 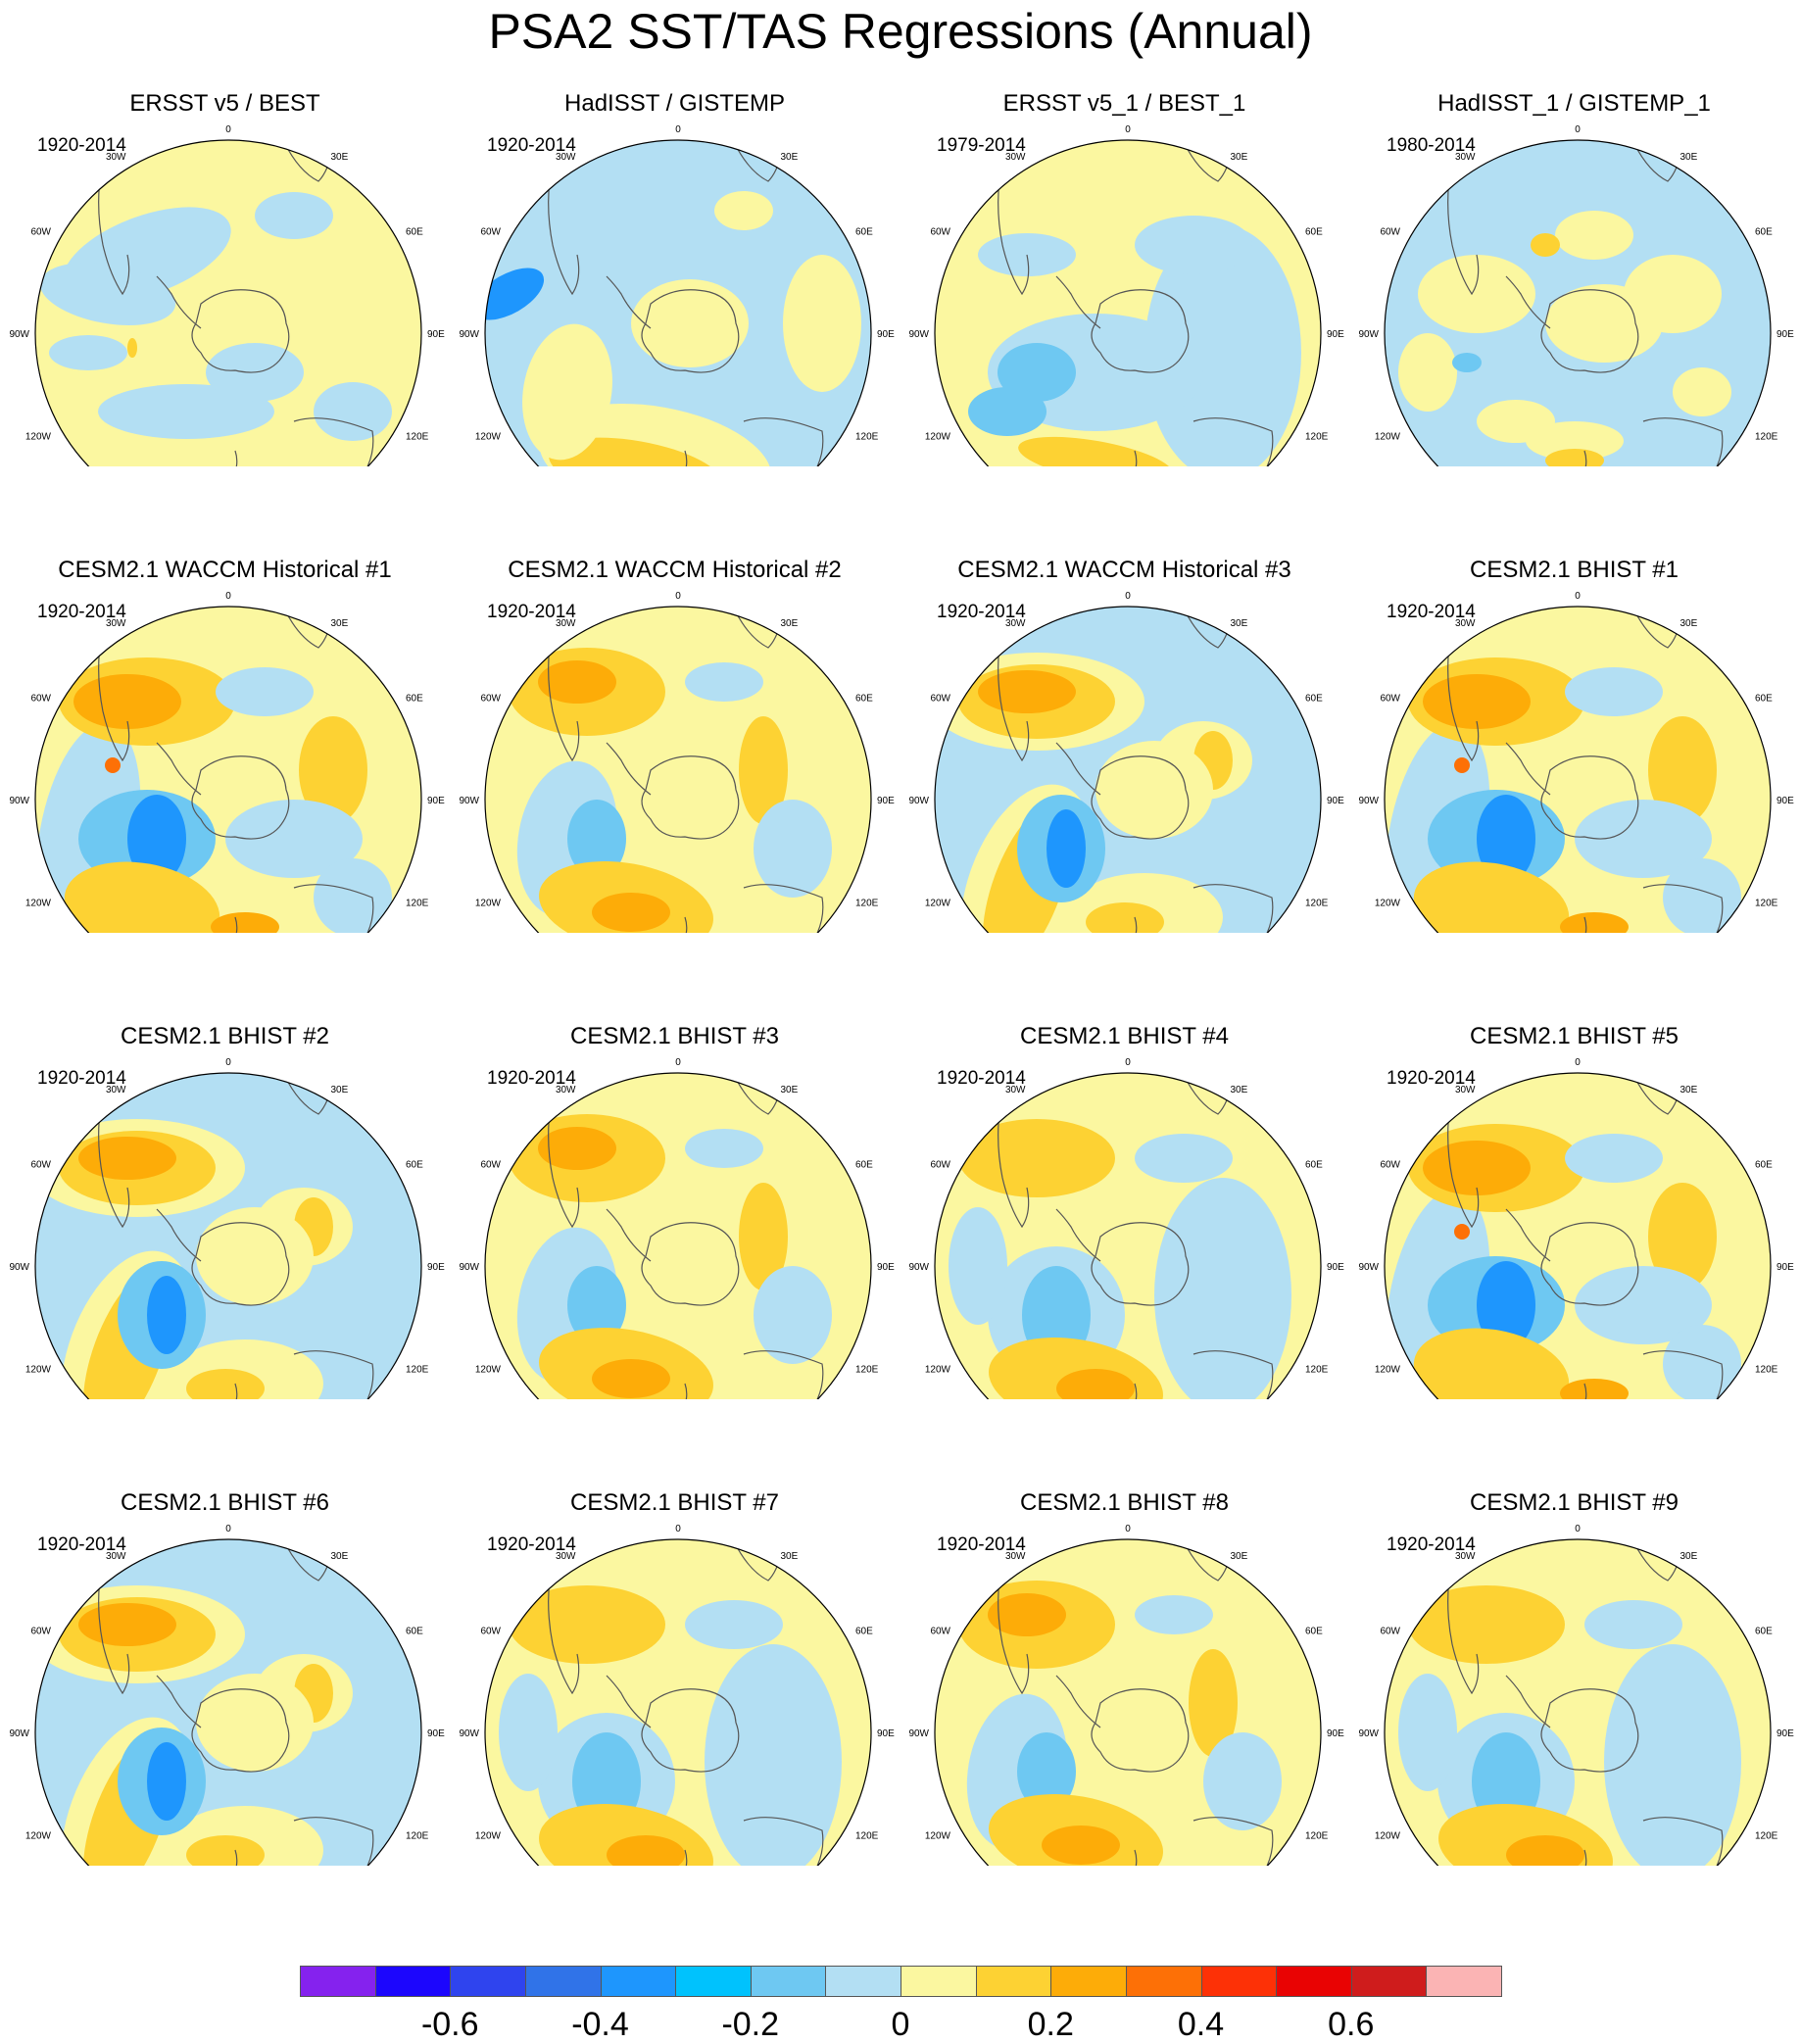 I want to click on panel-title: ERSST v5 / BEST, so click(x=224, y=103).